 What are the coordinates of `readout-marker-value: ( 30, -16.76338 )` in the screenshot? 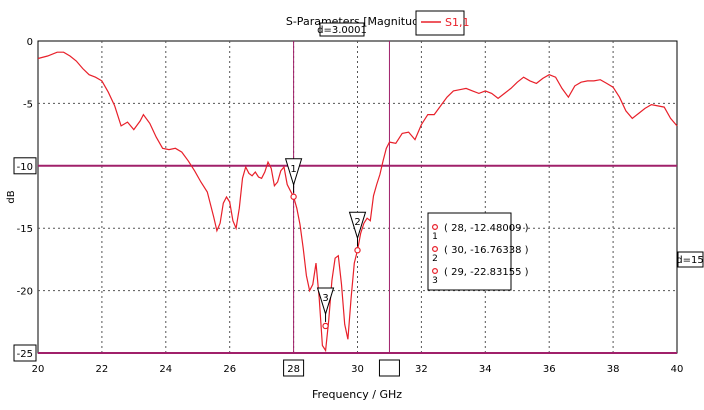 It's located at (486, 250).